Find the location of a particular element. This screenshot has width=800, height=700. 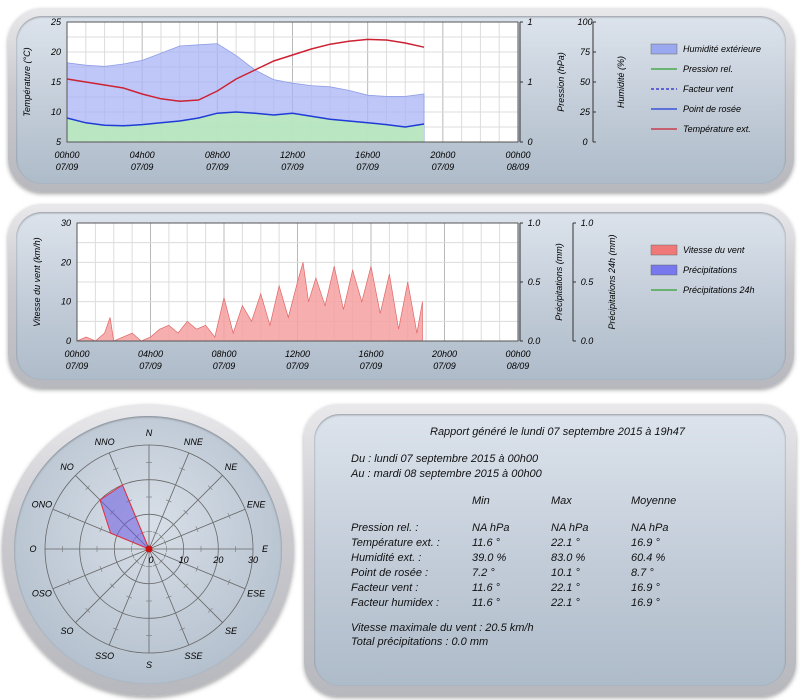

legend-label: Facteur vent is located at coordinates (708, 89).